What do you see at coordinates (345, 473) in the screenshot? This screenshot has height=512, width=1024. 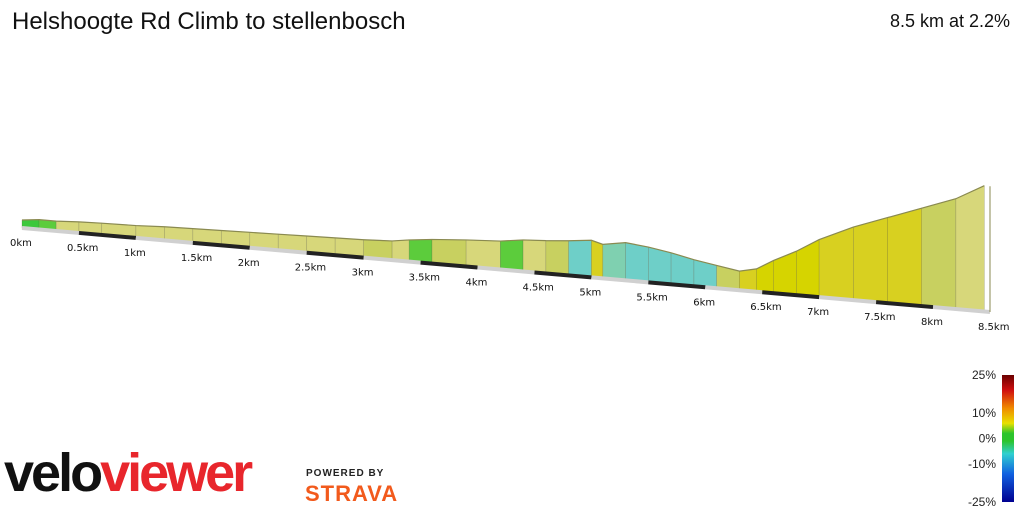 I see `powered-by-text: POWERED BY` at bounding box center [345, 473].